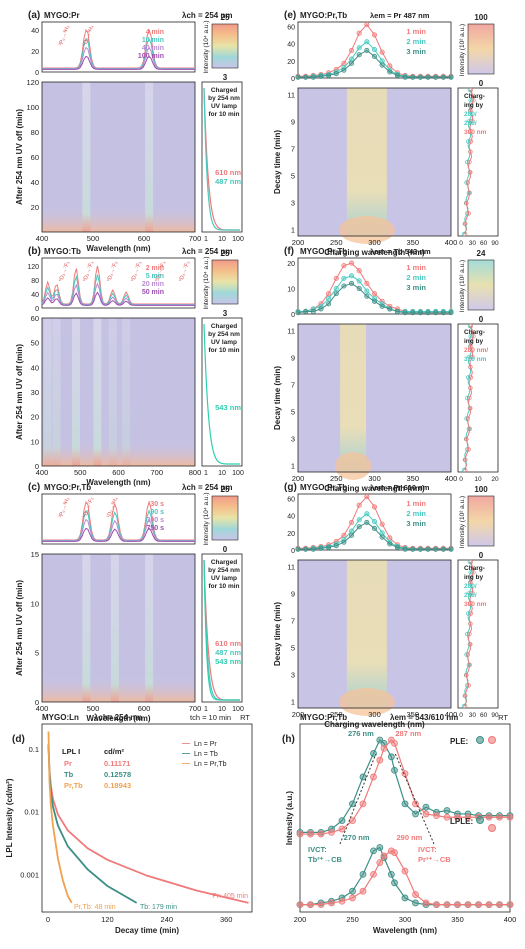 Image resolution: width=525 pixels, height=949 pixels. I want to click on charging-note: Charged, so click(224, 326).